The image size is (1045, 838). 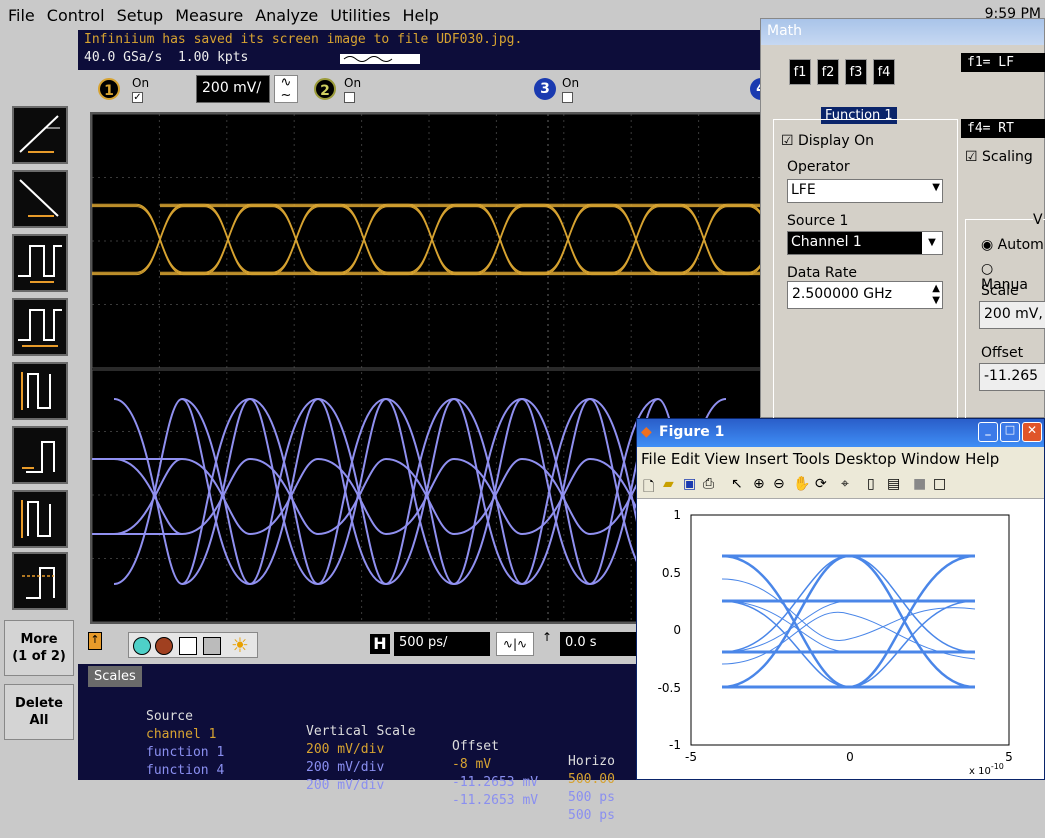 What do you see at coordinates (515, 644) in the screenshot?
I see `time-fine-icon: ∿|∿` at bounding box center [515, 644].